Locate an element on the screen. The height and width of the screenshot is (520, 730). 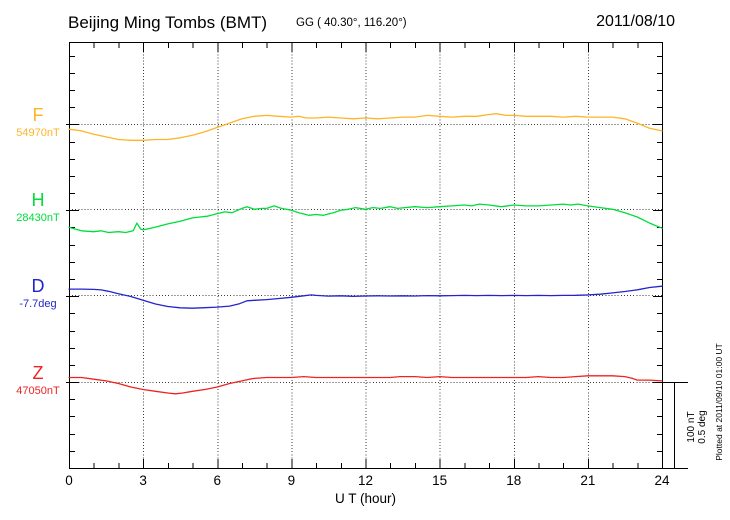
series-letter-H: H is located at coordinates (38, 200).